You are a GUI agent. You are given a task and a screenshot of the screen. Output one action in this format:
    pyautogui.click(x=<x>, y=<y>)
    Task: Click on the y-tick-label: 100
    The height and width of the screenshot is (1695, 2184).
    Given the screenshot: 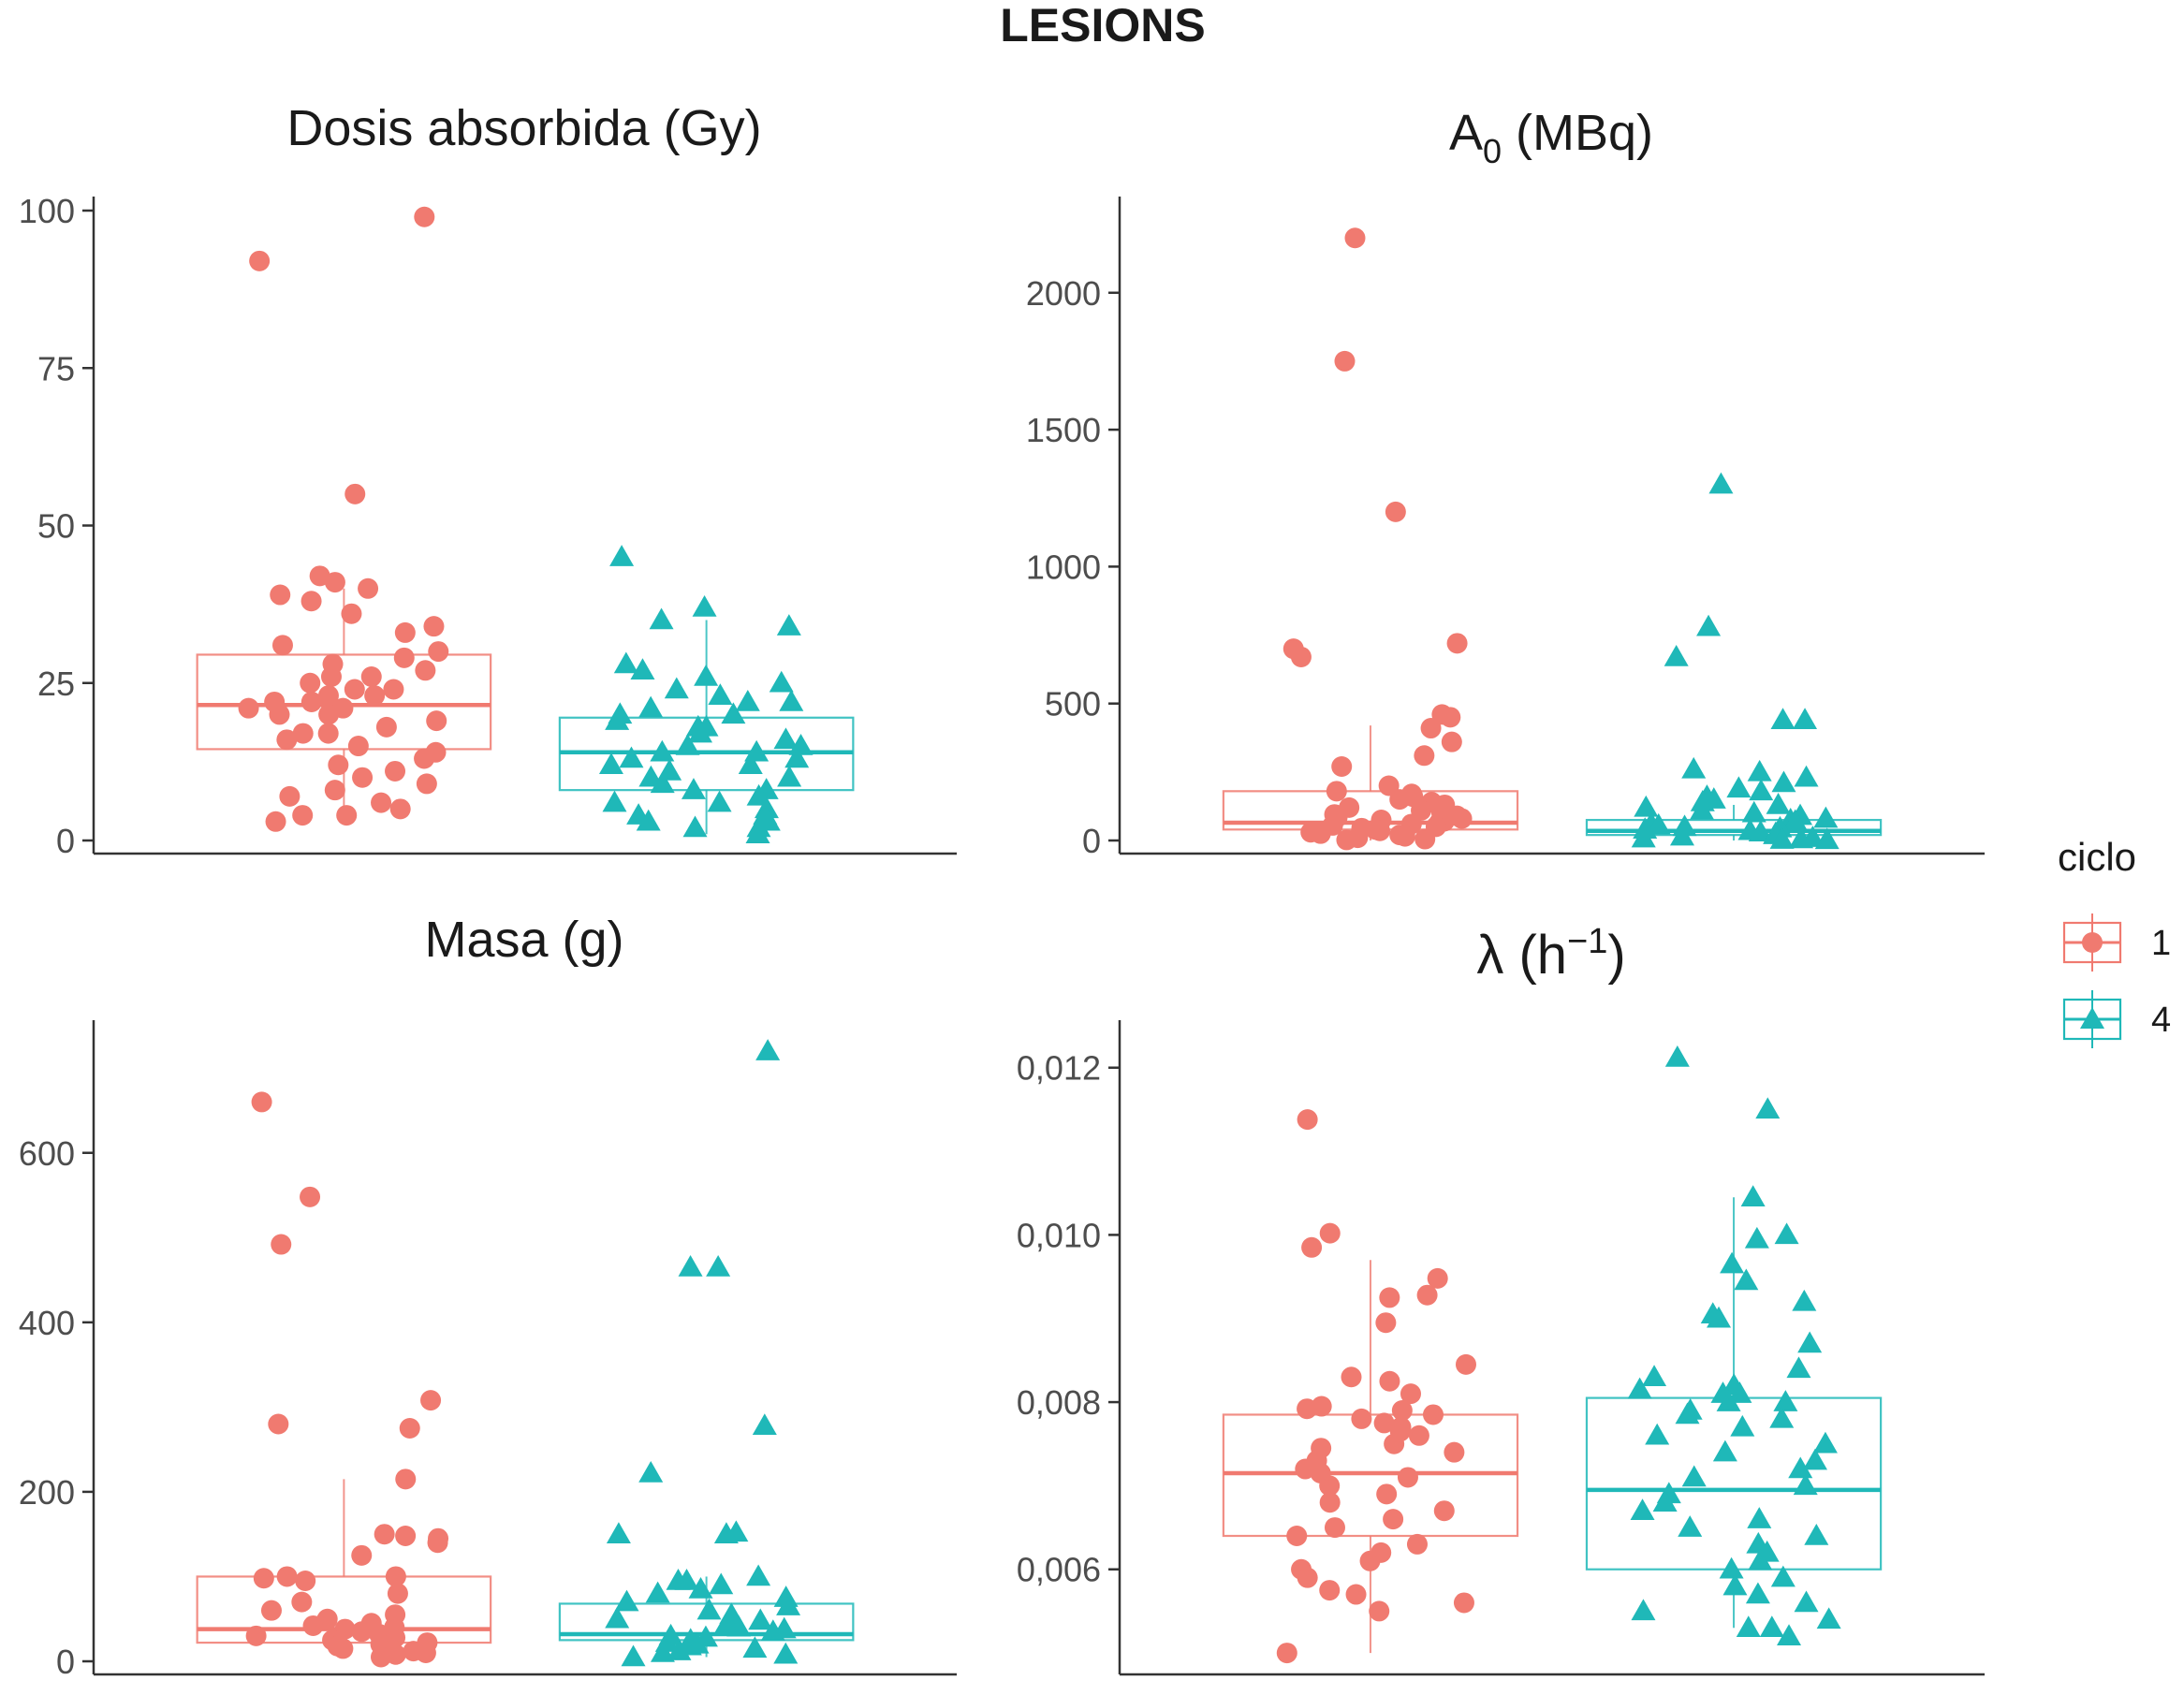 What is the action you would take?
    pyautogui.click(x=47, y=211)
    